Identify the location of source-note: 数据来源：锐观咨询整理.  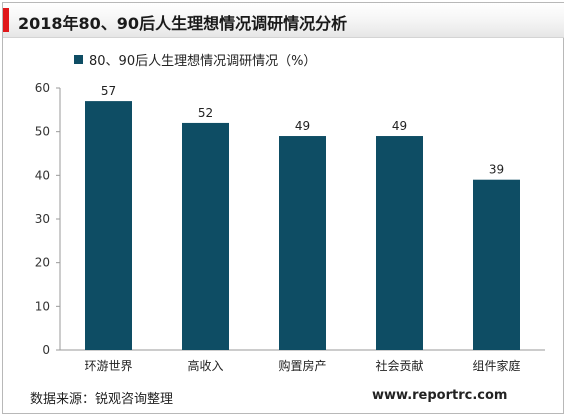
(102, 399).